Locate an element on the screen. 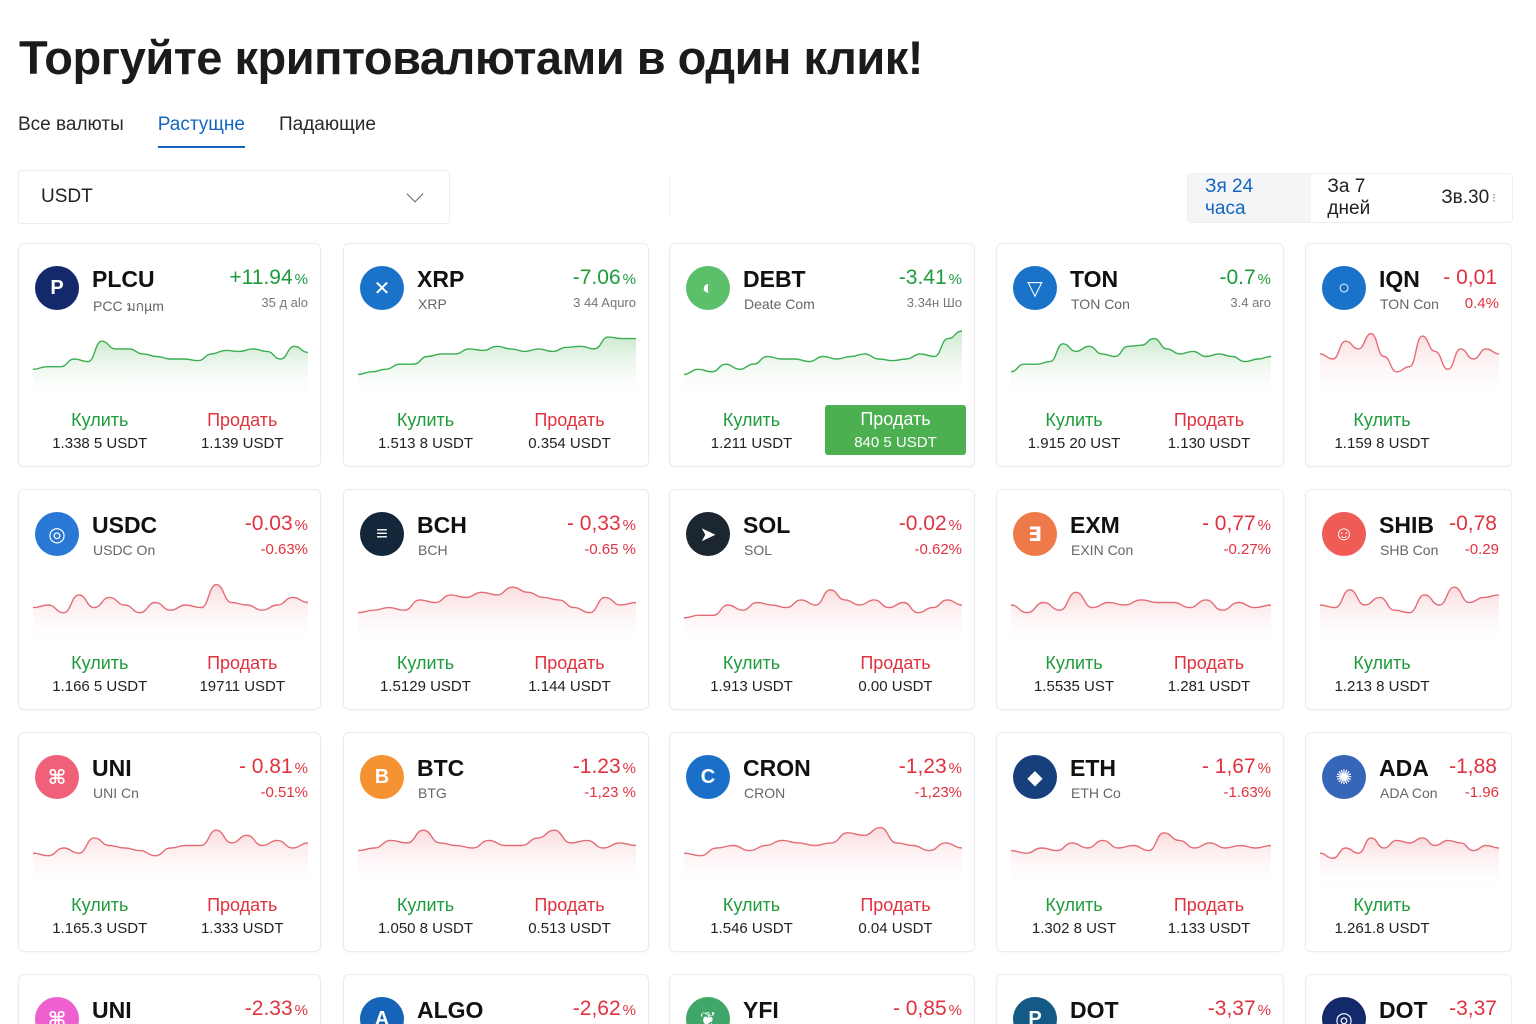 The width and height of the screenshot is (1536, 1024). buy-button: Кулить 1.5129 USDT is located at coordinates (425, 674).